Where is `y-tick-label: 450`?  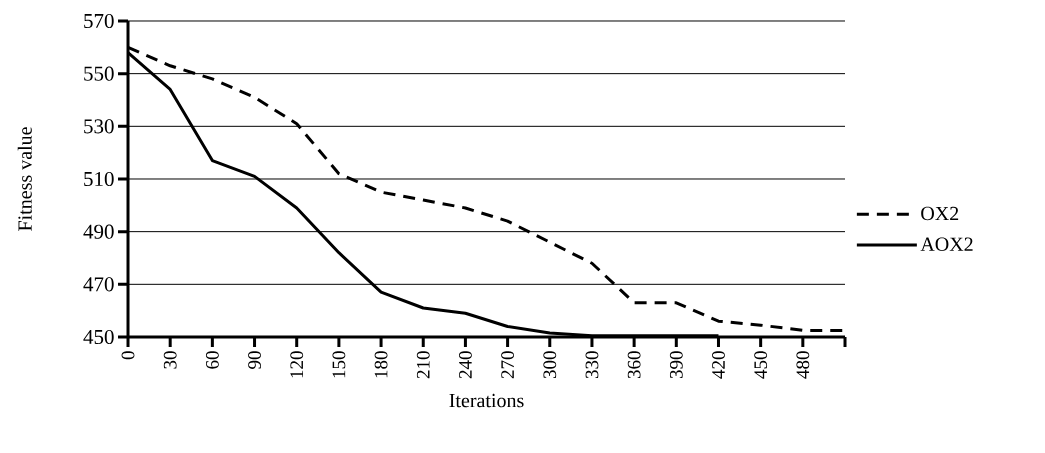
y-tick-label: 450 is located at coordinates (98, 337).